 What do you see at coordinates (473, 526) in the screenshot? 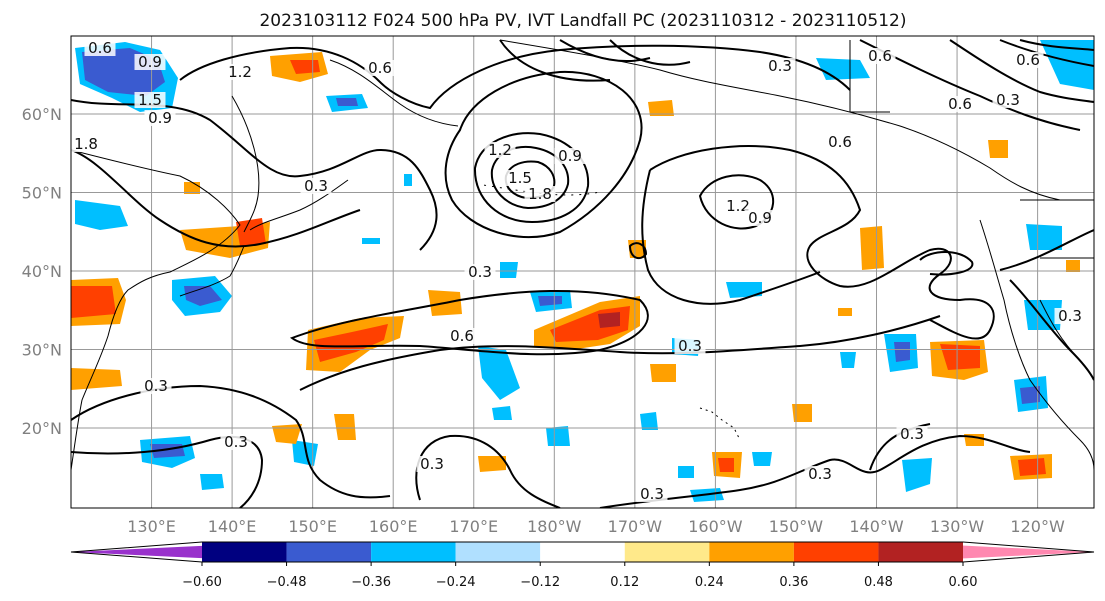
I see `lon-tick-label: 170°E` at bounding box center [473, 526].